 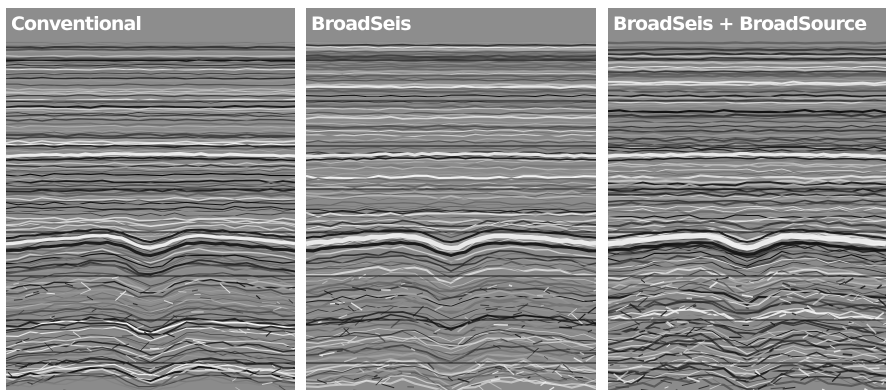 I want to click on panel-title-broadseis: BroadSeis, so click(x=451, y=24).